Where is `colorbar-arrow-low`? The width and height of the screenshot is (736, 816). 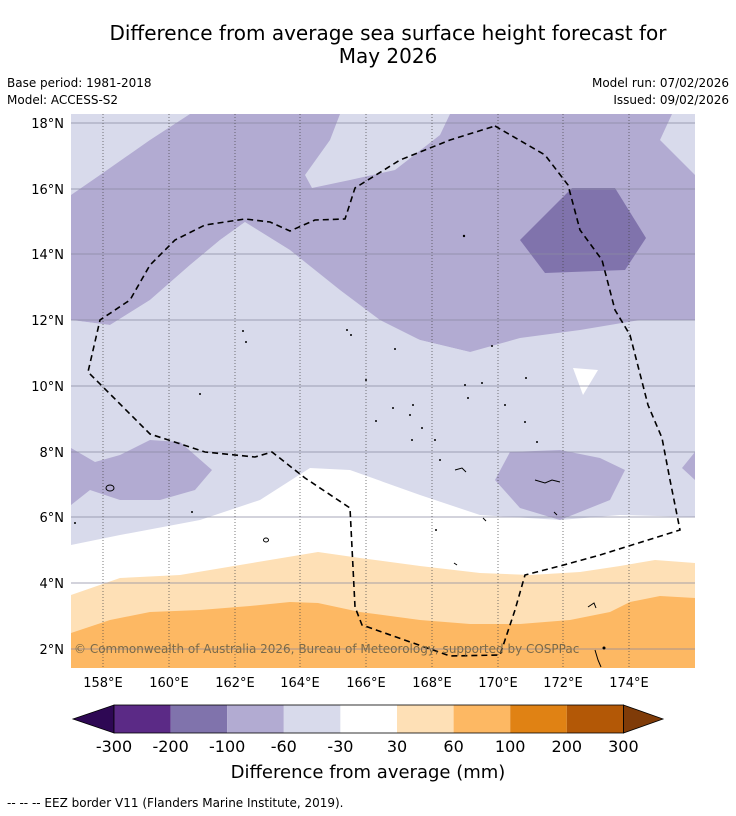 colorbar-arrow-low is located at coordinates (93, 719).